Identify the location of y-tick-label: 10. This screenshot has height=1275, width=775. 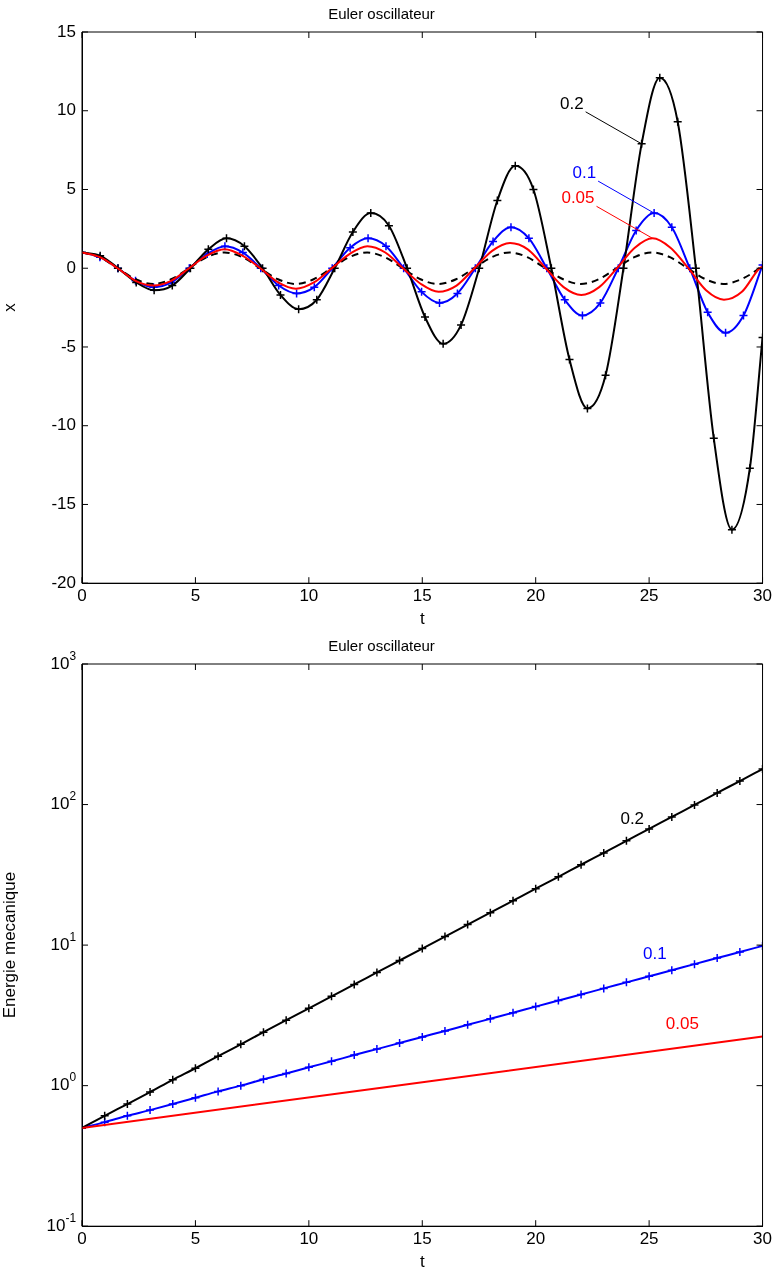
(67, 110).